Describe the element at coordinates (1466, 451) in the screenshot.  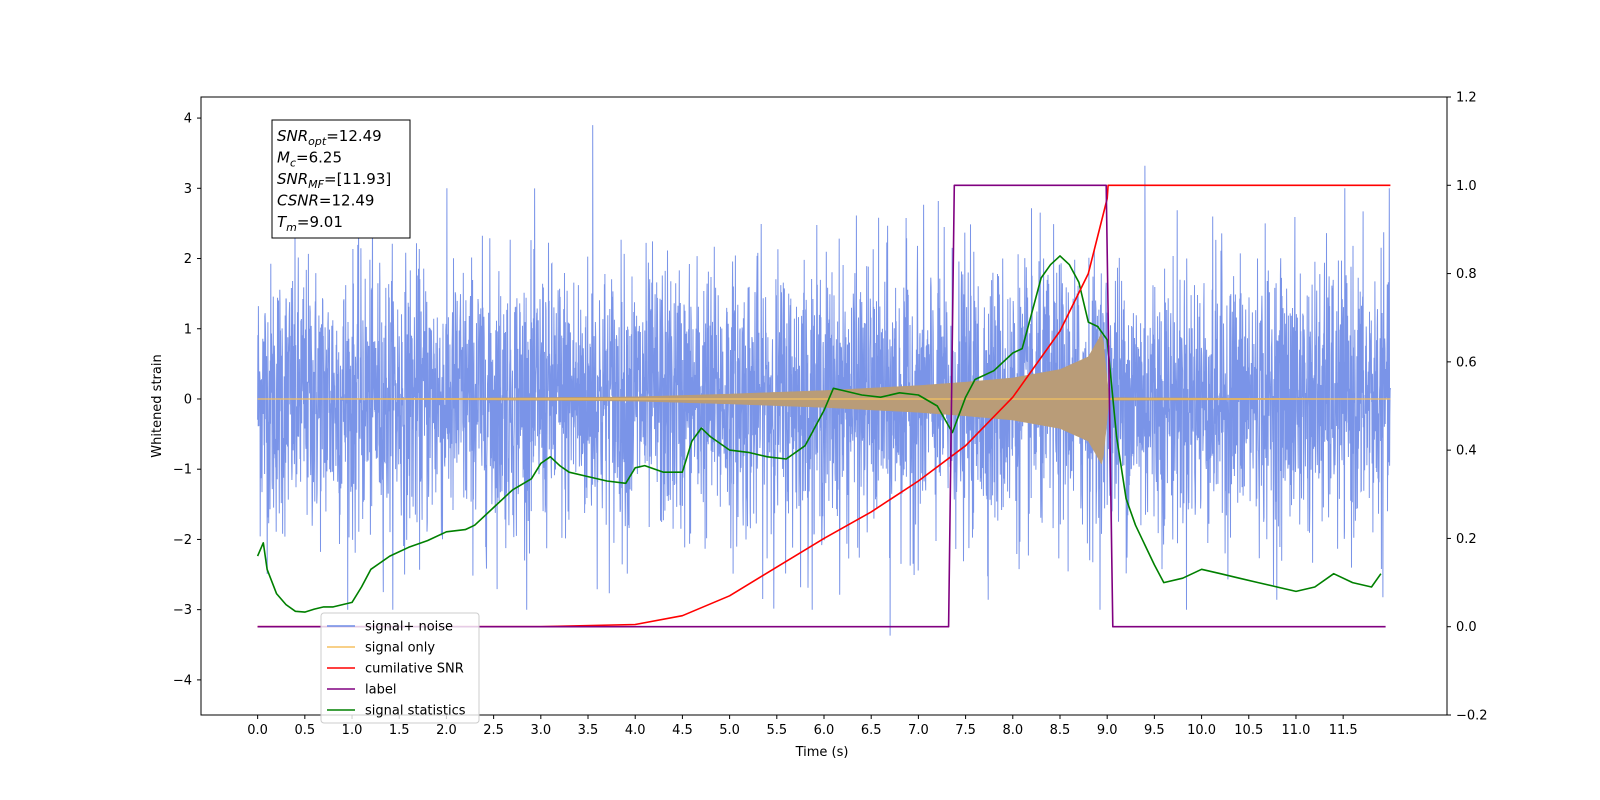
I see `y-right-tick-label: 0.4` at that location.